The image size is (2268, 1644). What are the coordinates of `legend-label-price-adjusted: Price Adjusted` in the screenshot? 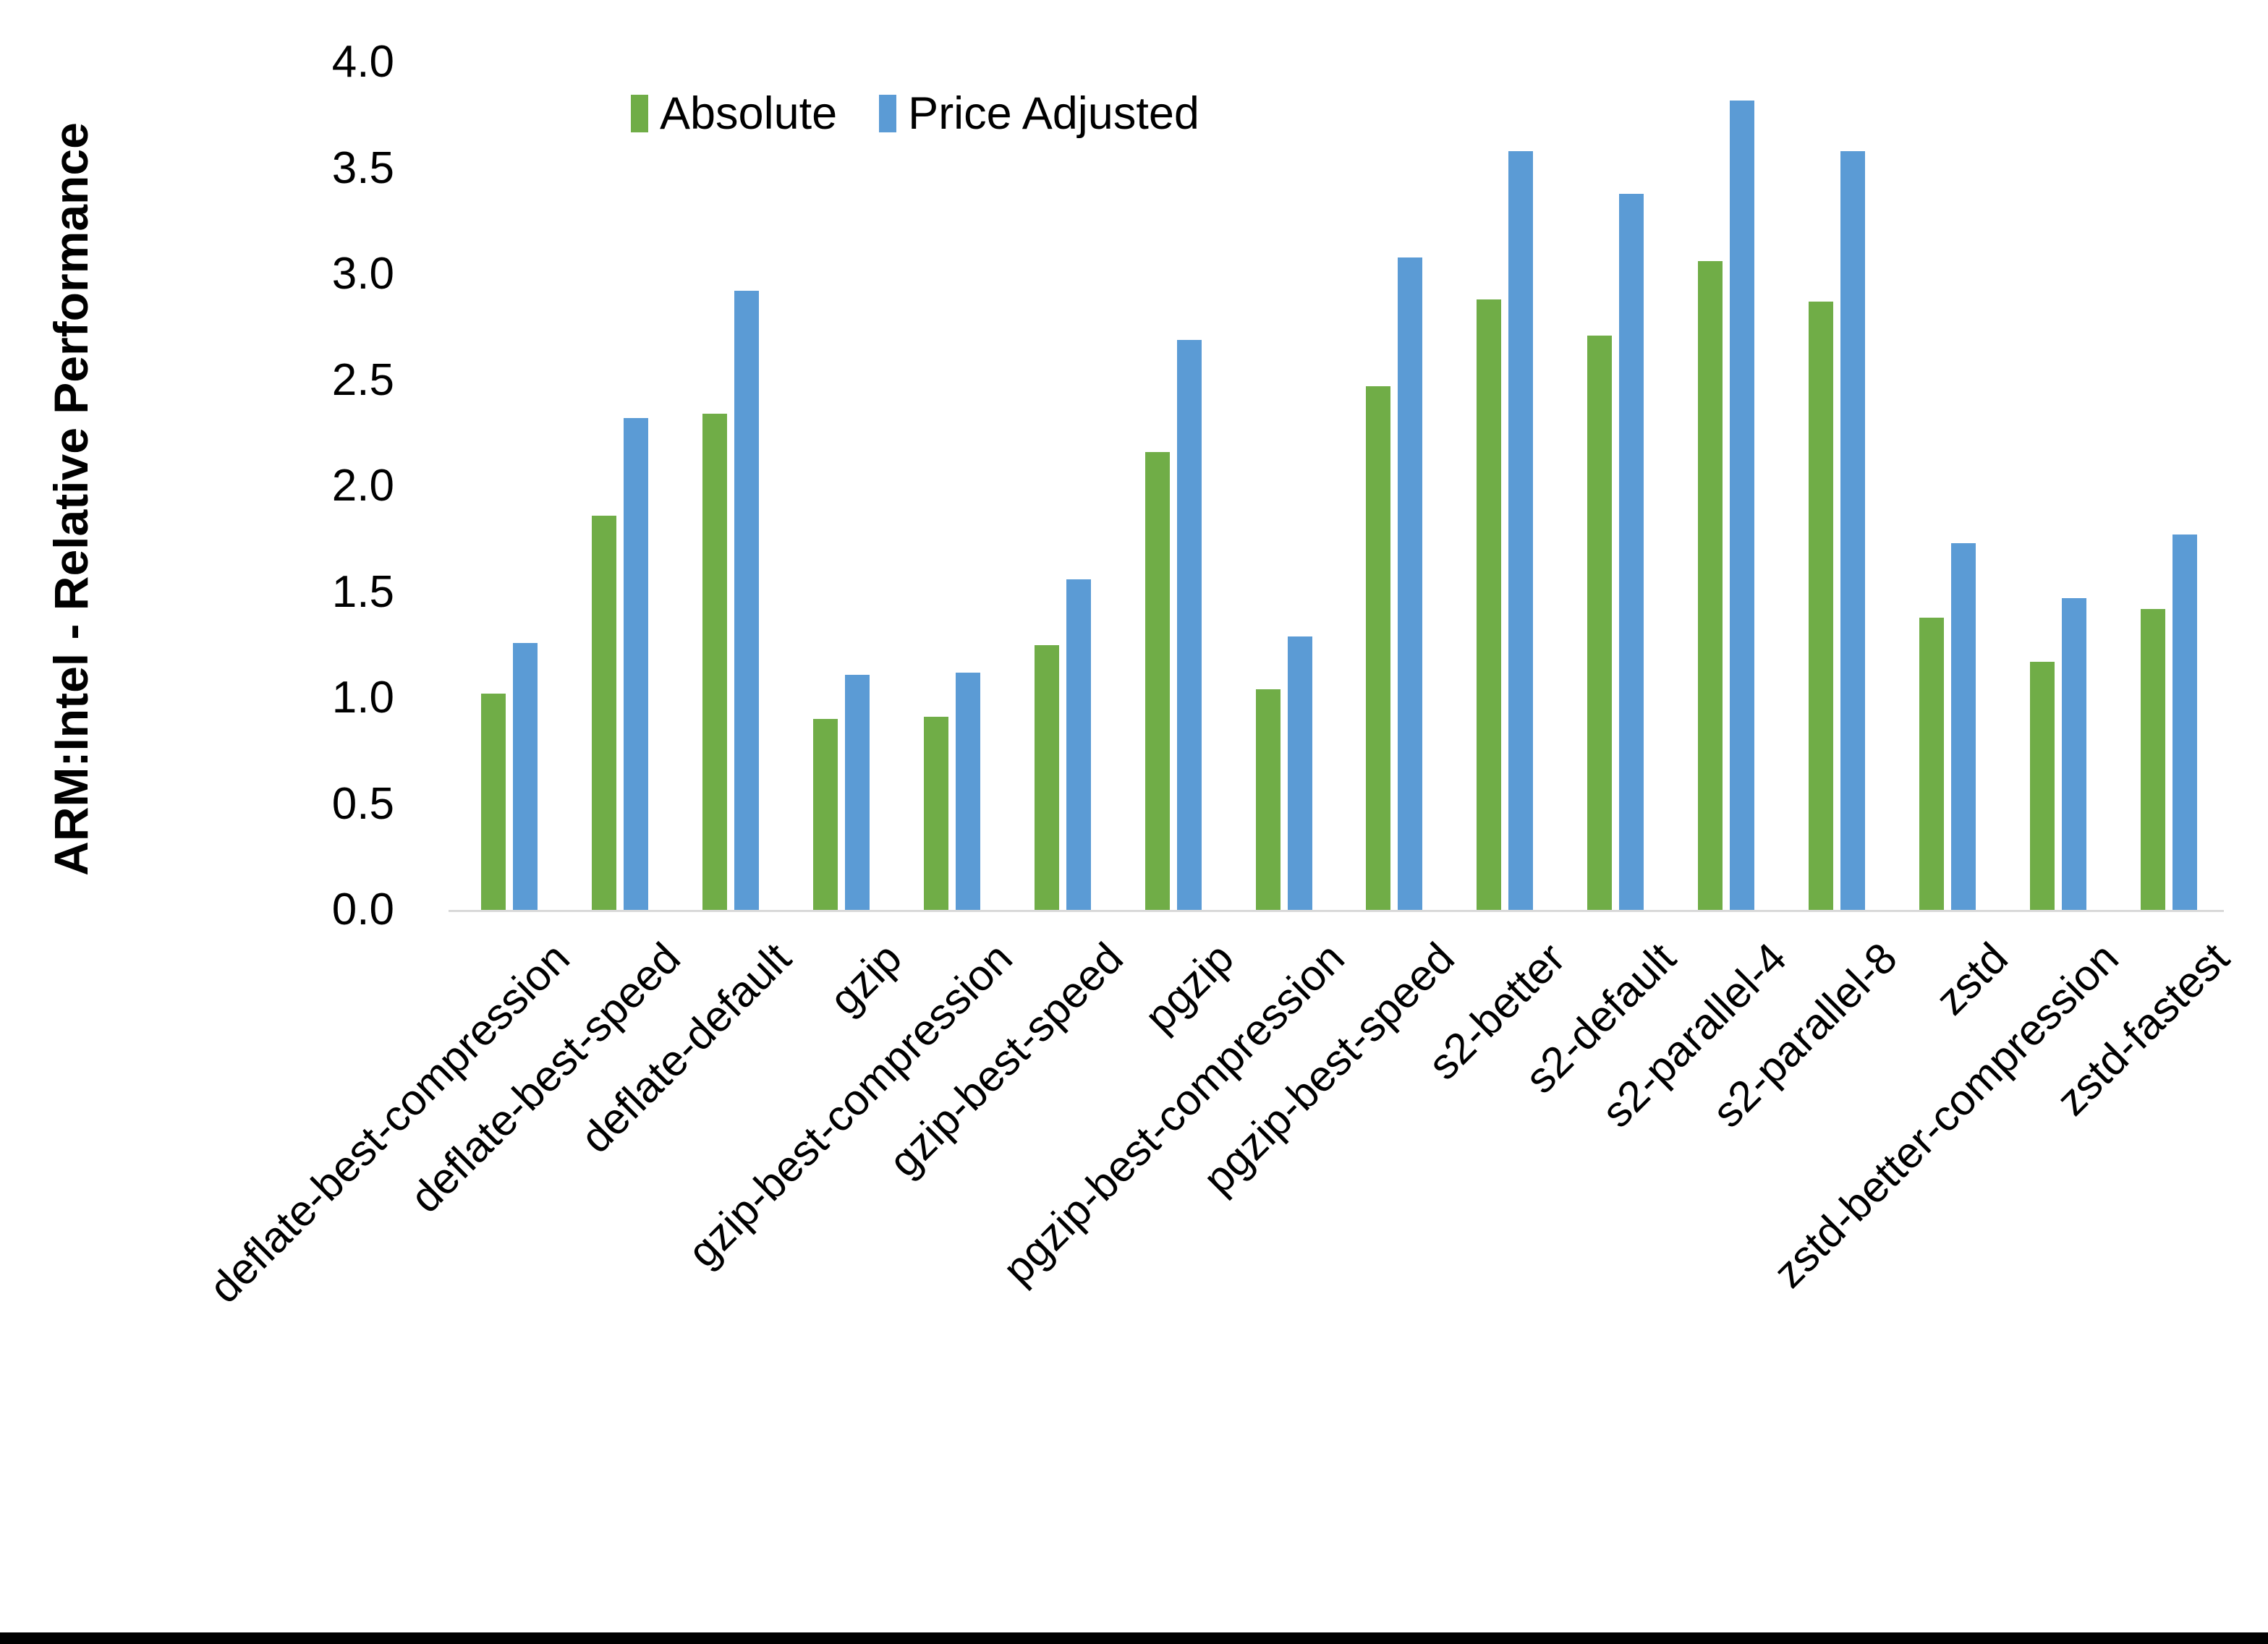 It's located at (1053, 113).